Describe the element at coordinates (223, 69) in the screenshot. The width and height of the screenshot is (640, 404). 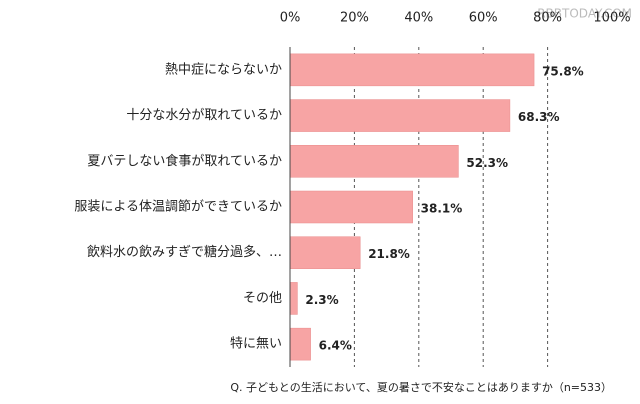
I see `y-tick-label: 熱中症にならないか` at that location.